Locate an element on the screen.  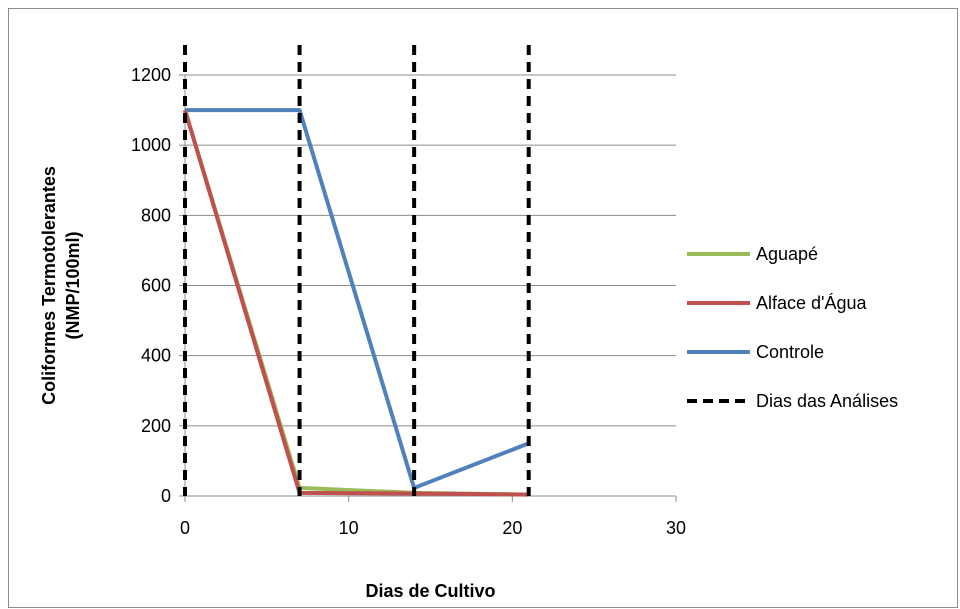
x-axis-title: Dias de Cultivo is located at coordinates (430, 591).